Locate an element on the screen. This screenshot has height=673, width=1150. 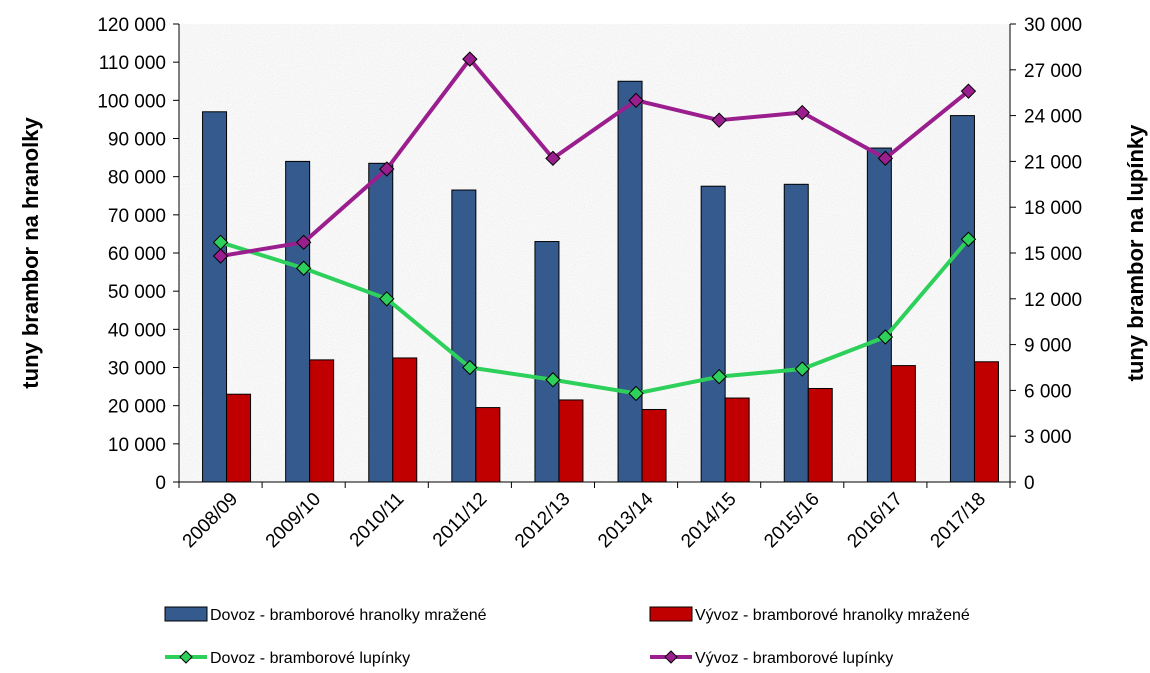
legend-marker-vyvoz-lupinky is located at coordinates (671, 657).